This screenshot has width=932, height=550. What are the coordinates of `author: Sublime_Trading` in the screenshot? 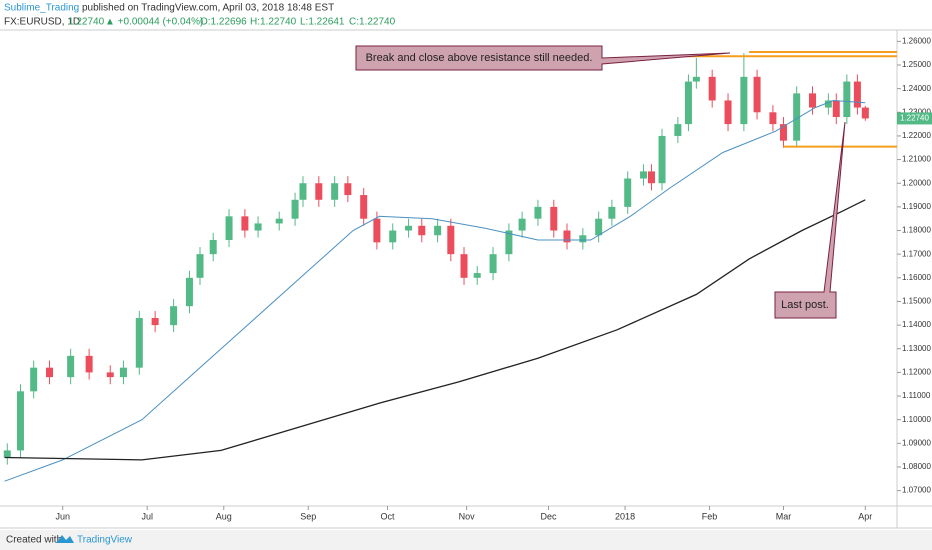 It's located at (41, 8).